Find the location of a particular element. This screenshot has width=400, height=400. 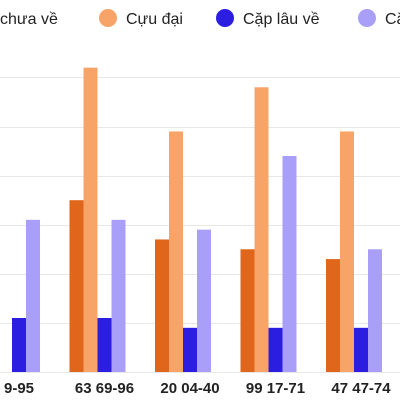

legend-marker-cặp-lâu-về is located at coordinates (225, 18).